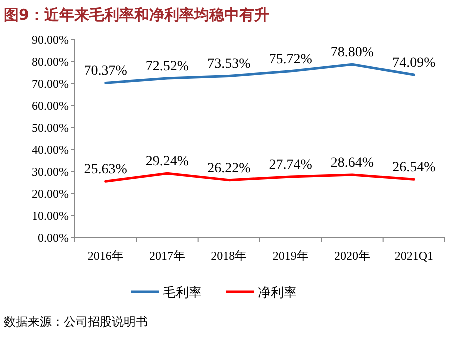  What do you see at coordinates (182, 293) in the screenshot?
I see `legend-label: 毛利率` at bounding box center [182, 293].